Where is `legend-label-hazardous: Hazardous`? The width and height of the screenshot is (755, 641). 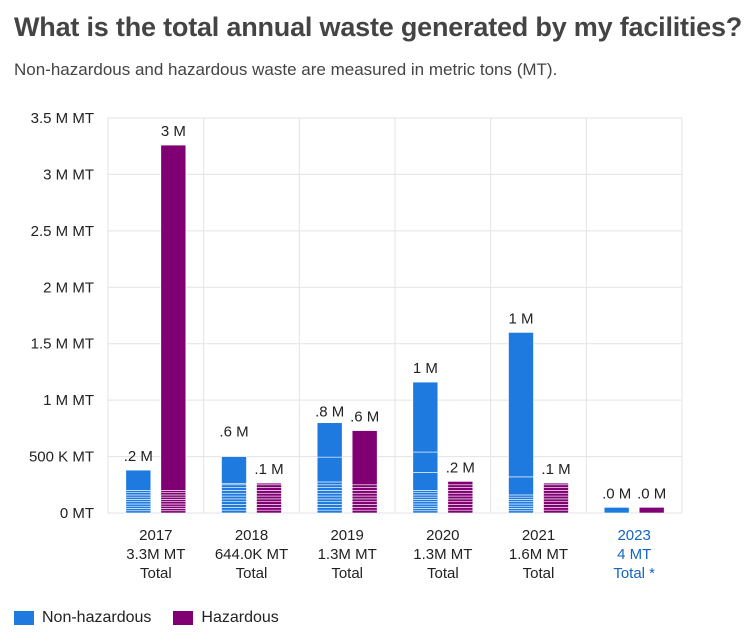 legend-label-hazardous: Hazardous is located at coordinates (240, 617).